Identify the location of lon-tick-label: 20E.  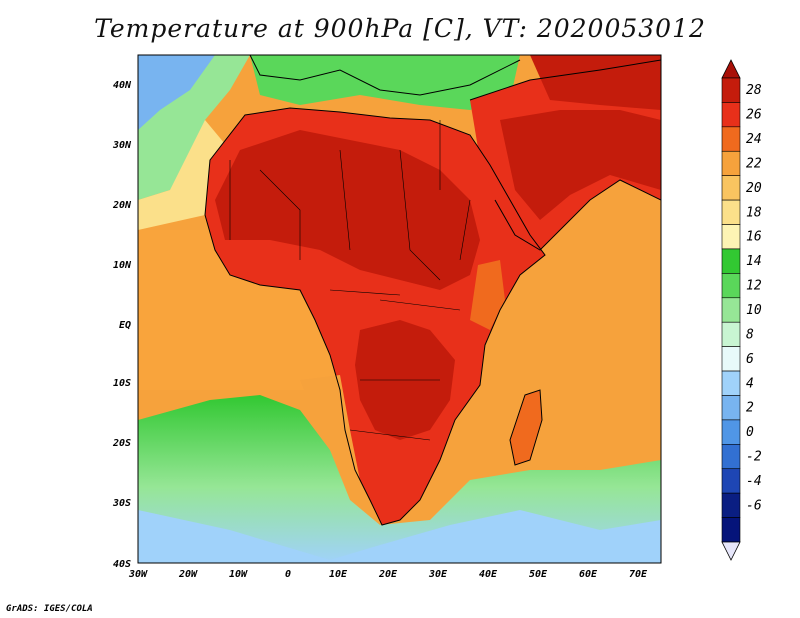
(388, 574).